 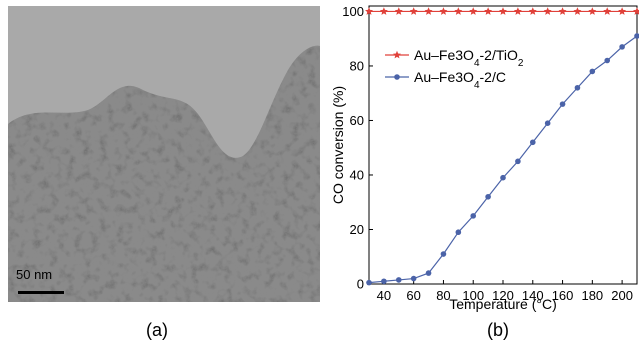 I want to click on x-tick-label: 80, so click(x=443, y=295).